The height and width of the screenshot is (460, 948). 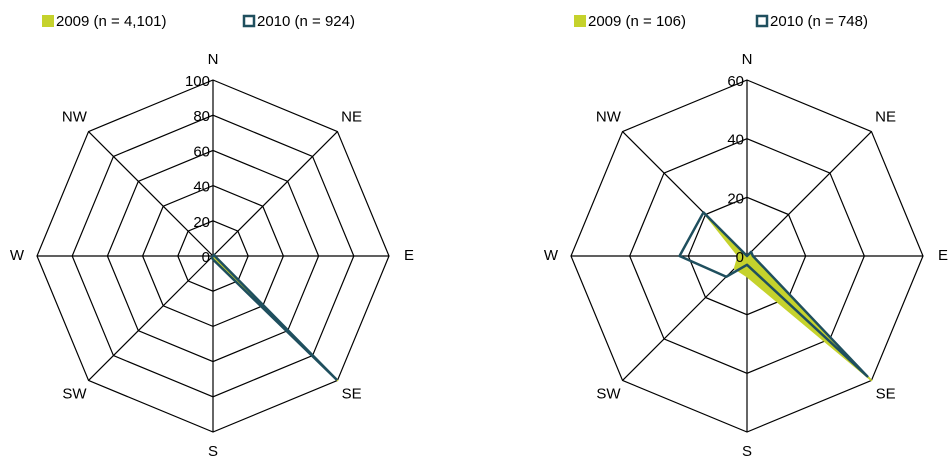 I want to click on tick-label: 80, so click(x=201, y=116).